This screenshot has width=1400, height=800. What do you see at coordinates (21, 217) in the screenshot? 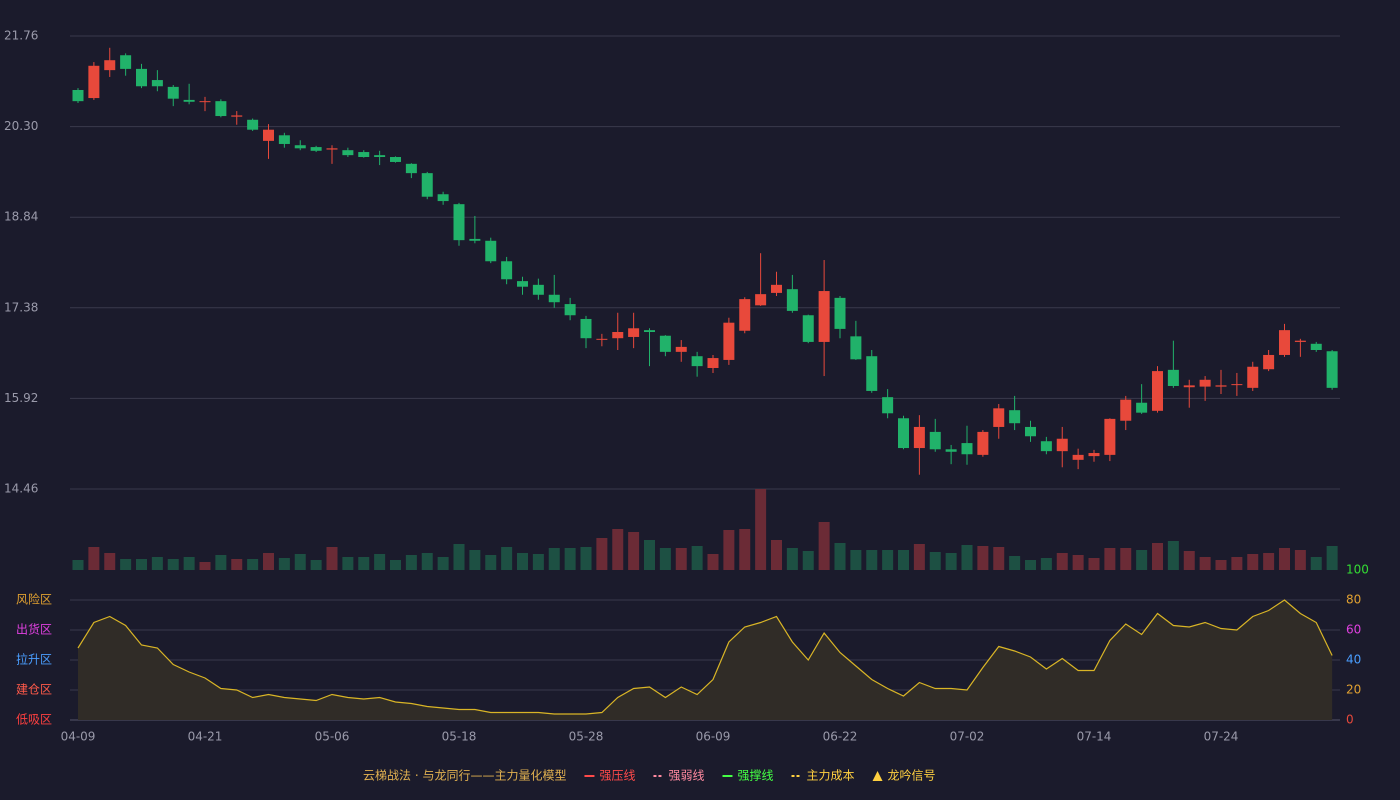
I see `y-tick-label: 18.84` at bounding box center [21, 217].